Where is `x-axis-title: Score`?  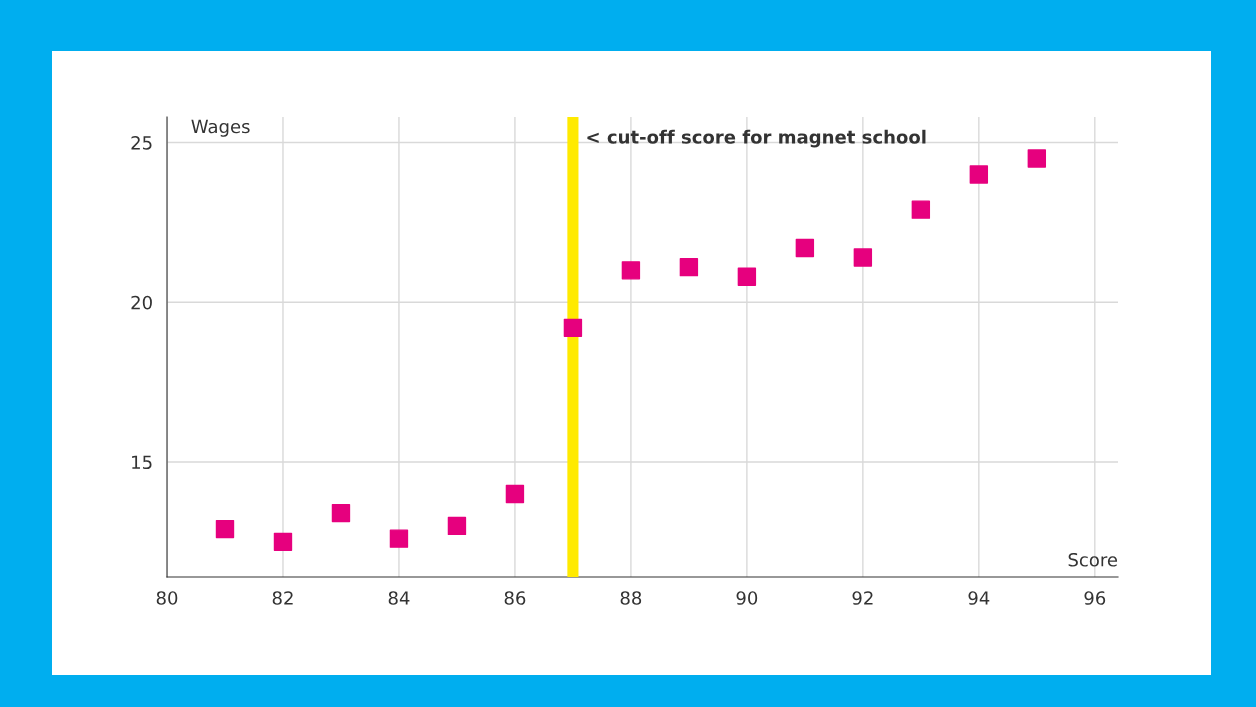 x-axis-title: Score is located at coordinates (1093, 559).